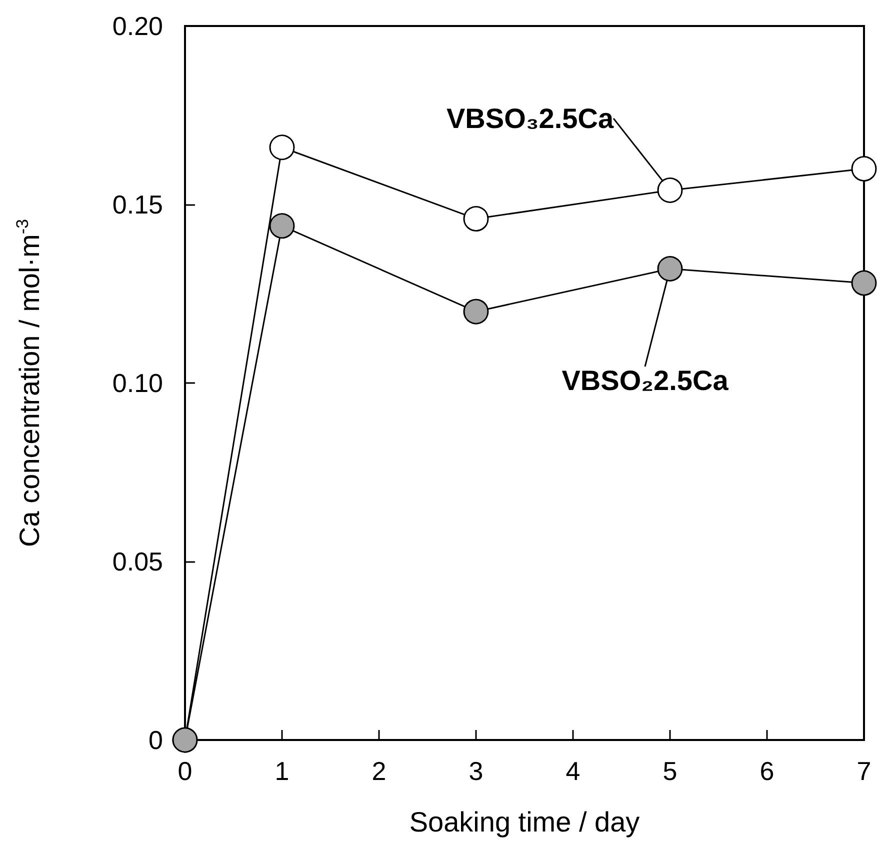 Image resolution: width=878 pixels, height=863 pixels. I want to click on text: VBSO₃2.5Ca, so click(530, 118).